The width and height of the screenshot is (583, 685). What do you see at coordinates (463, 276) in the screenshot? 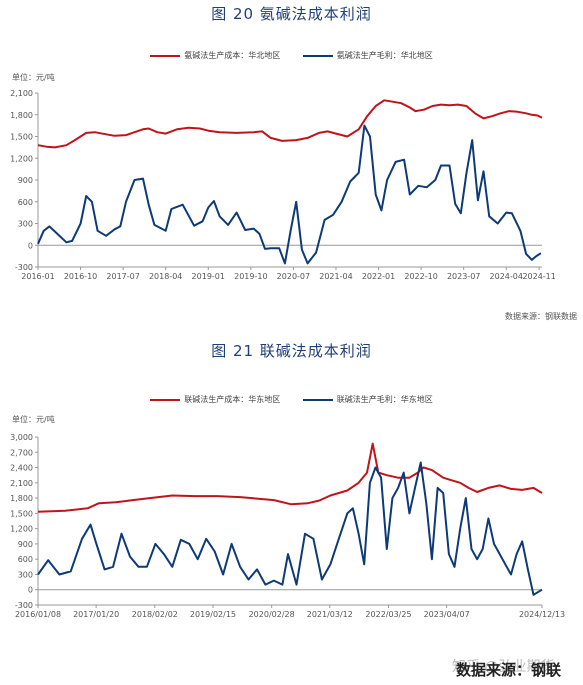
I see `x-tick-label: 2023-07` at bounding box center [463, 276].